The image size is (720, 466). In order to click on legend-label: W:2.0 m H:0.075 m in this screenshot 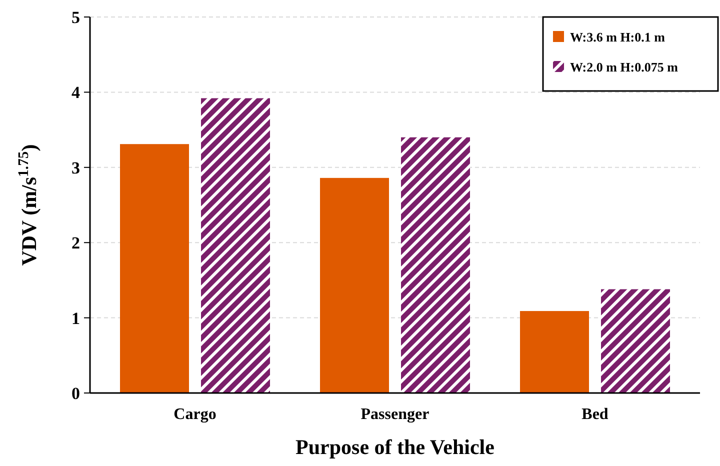, I will do `click(624, 67)`.